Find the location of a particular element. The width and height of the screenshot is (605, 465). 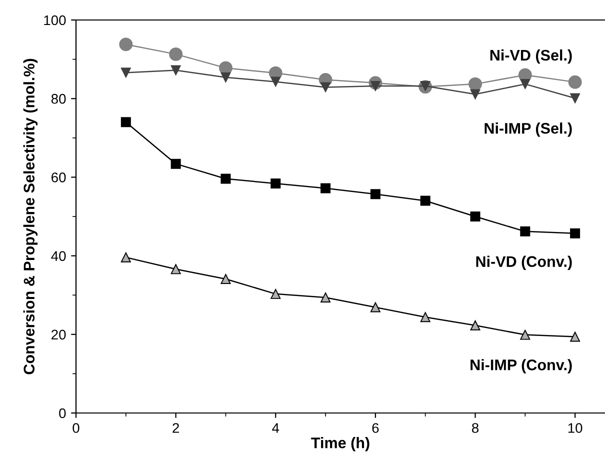

x-axis-title: Time (h) is located at coordinates (340, 444).